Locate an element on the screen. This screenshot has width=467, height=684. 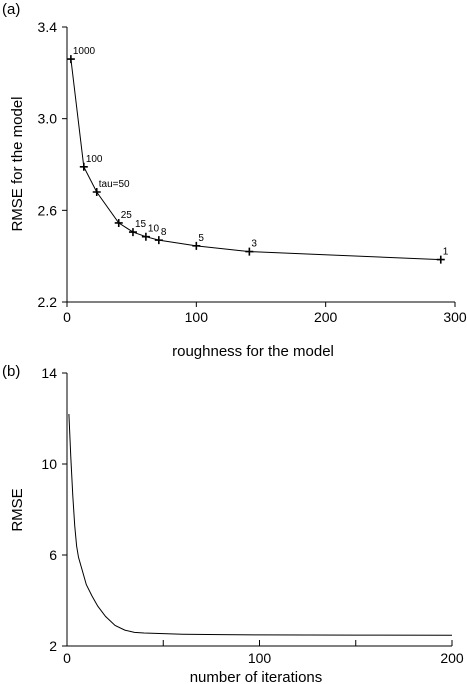
panel-a-point-label: 1000 is located at coordinates (84, 51).